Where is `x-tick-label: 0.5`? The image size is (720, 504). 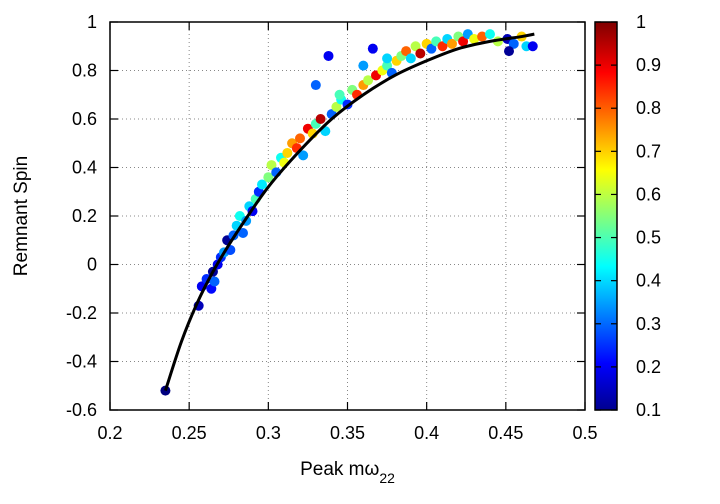
x-tick-label: 0.5 is located at coordinates (584, 433).